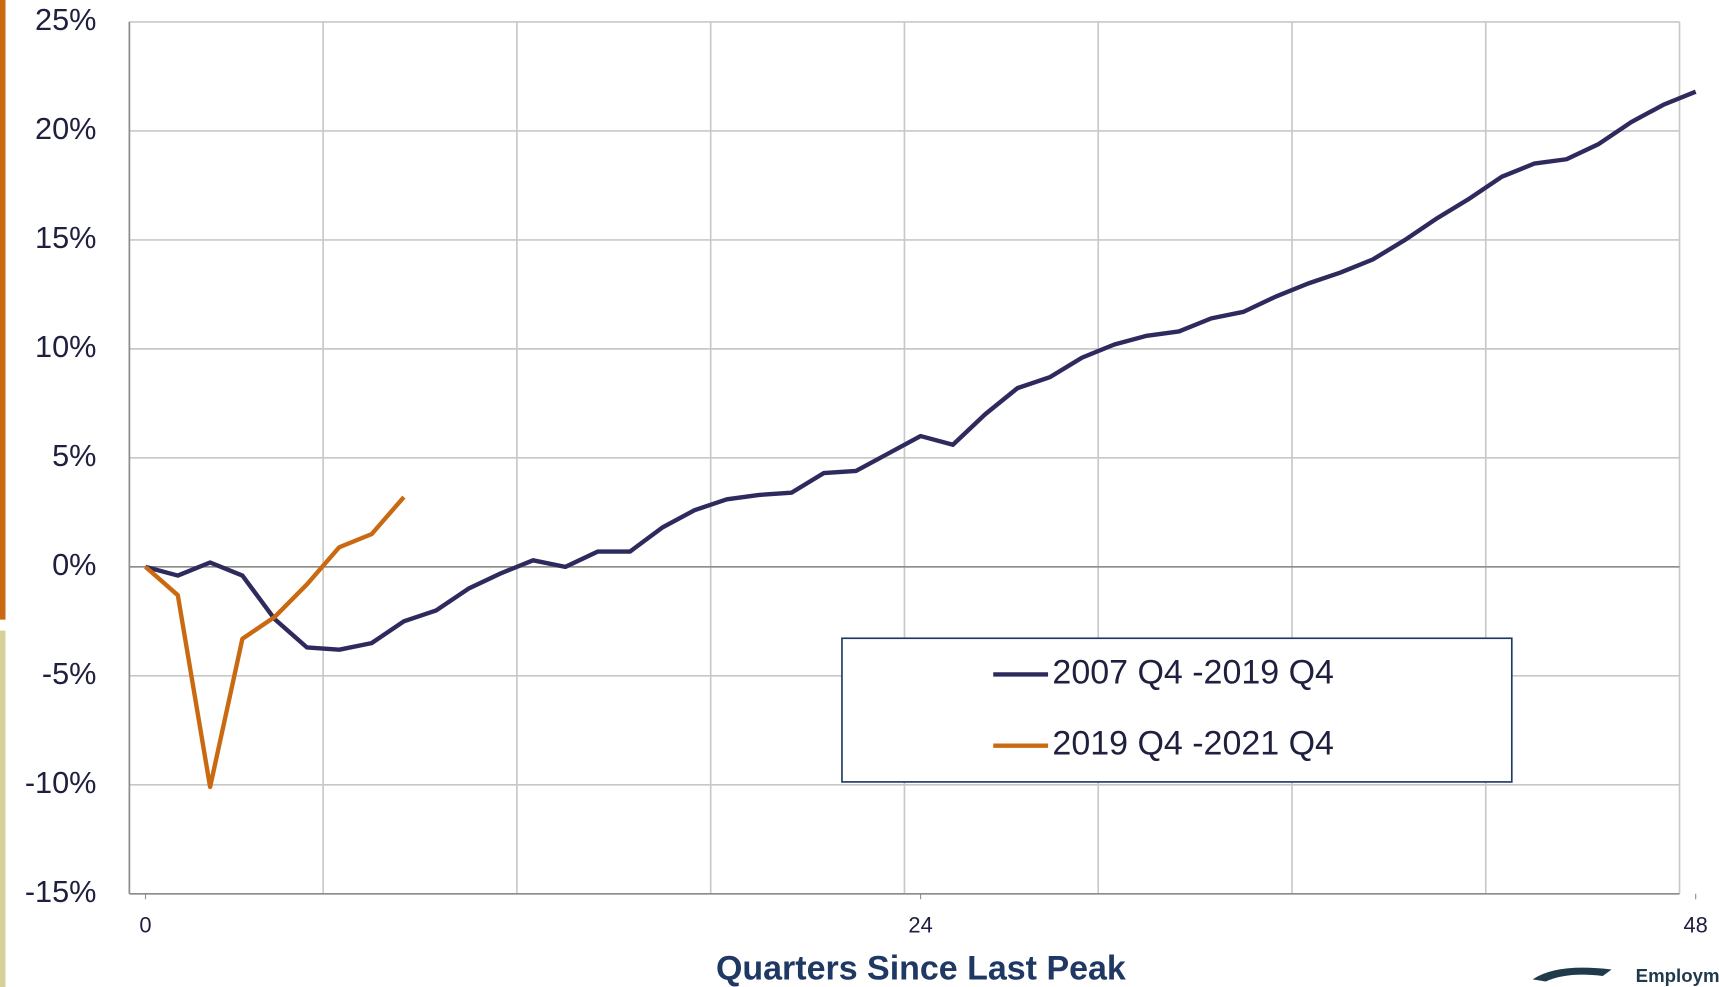  I want to click on y-tick-label: 20%, so click(65, 128).